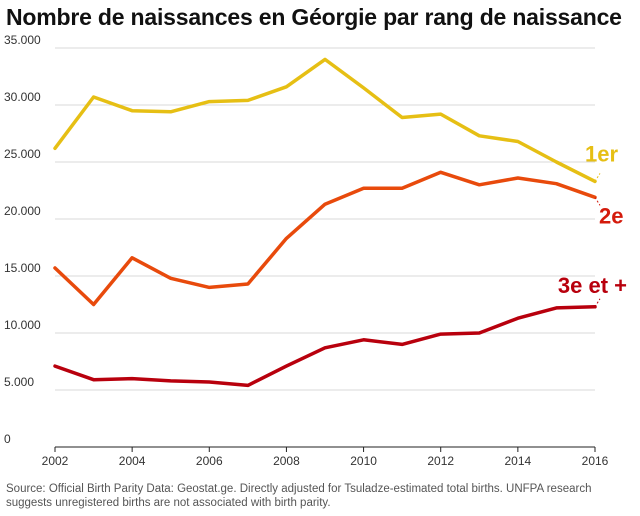 The height and width of the screenshot is (516, 640). I want to click on y-tick-label: 5.000, so click(19, 382).